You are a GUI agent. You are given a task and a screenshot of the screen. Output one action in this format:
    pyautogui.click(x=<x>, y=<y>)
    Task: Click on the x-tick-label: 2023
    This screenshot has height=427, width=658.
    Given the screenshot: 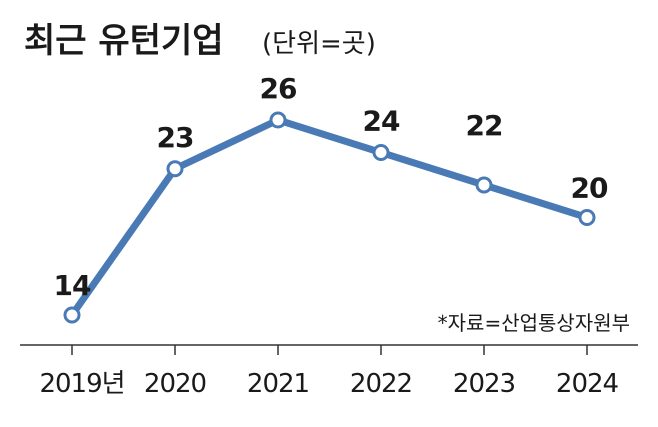 What is the action you would take?
    pyautogui.click(x=484, y=384)
    